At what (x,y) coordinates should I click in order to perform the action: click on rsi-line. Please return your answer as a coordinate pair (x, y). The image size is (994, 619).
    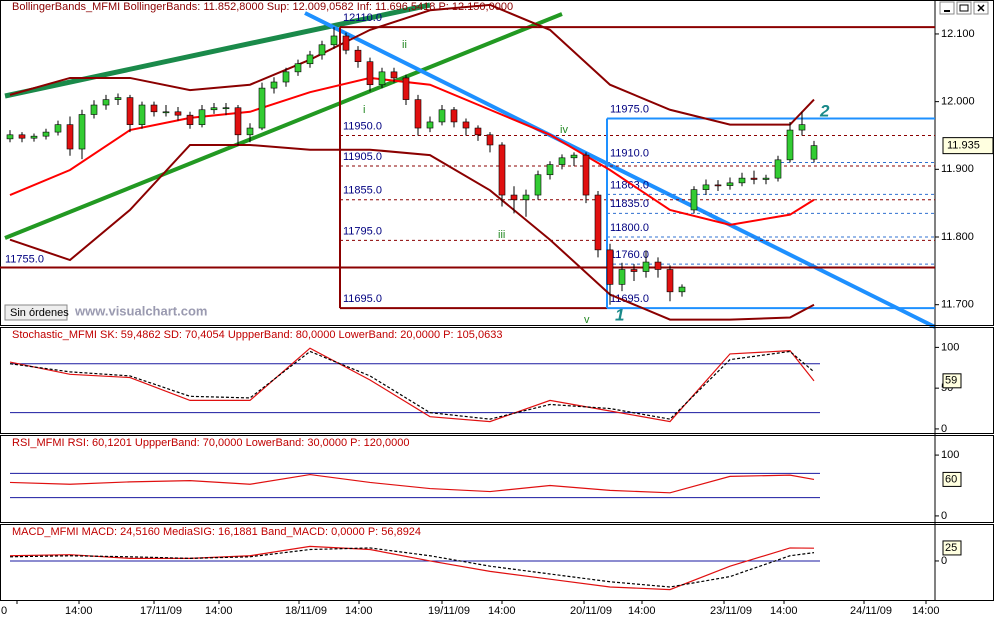
    Looking at the image, I should click on (412, 483).